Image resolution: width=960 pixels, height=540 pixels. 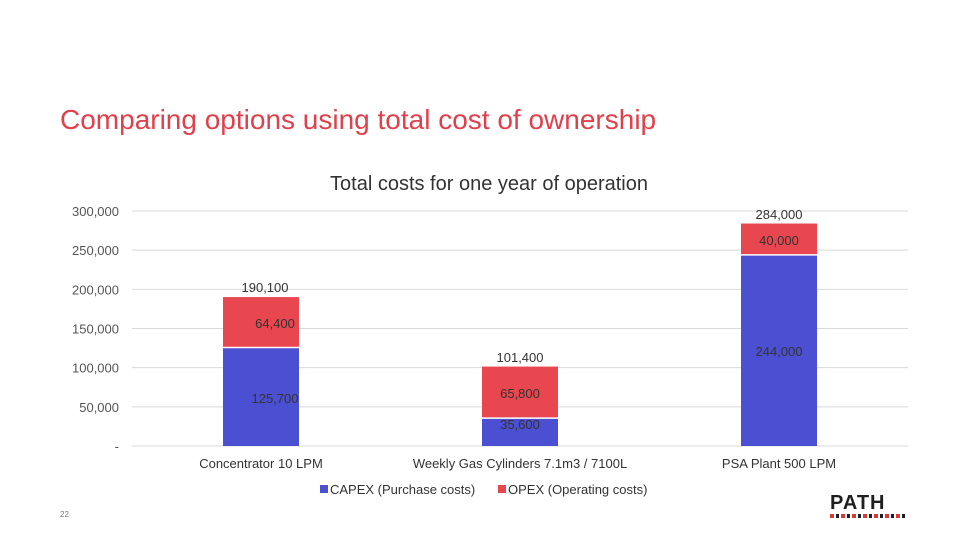 I want to click on y-tick-label: -, so click(x=117, y=446).